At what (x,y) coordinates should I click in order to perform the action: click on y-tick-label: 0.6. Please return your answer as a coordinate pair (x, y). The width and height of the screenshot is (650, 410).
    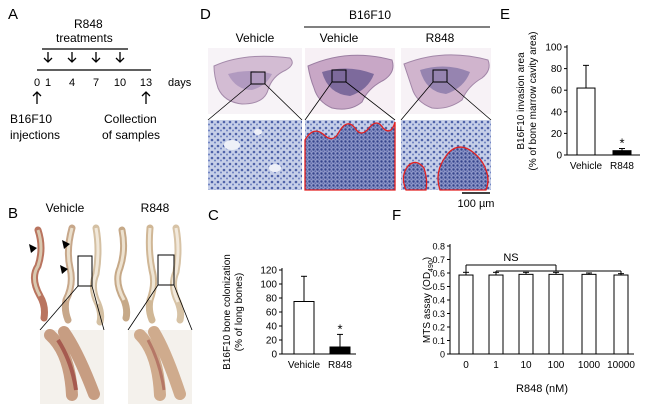
    Looking at the image, I should click on (438, 274).